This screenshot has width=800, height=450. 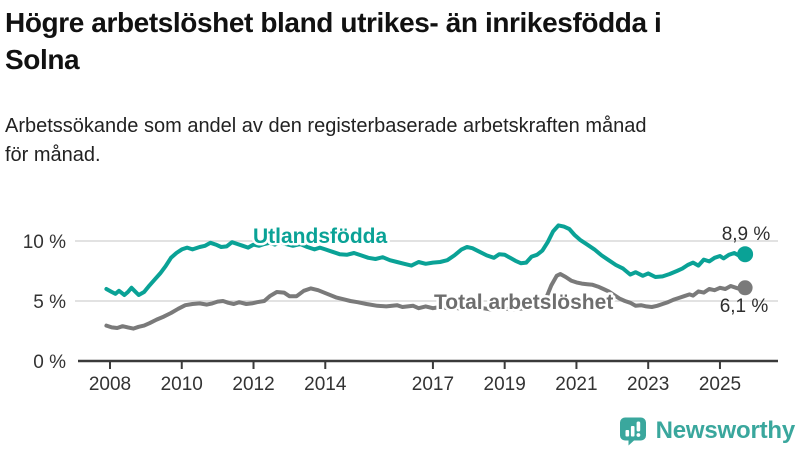 I want to click on x-tick-label: 2019, so click(x=505, y=384).